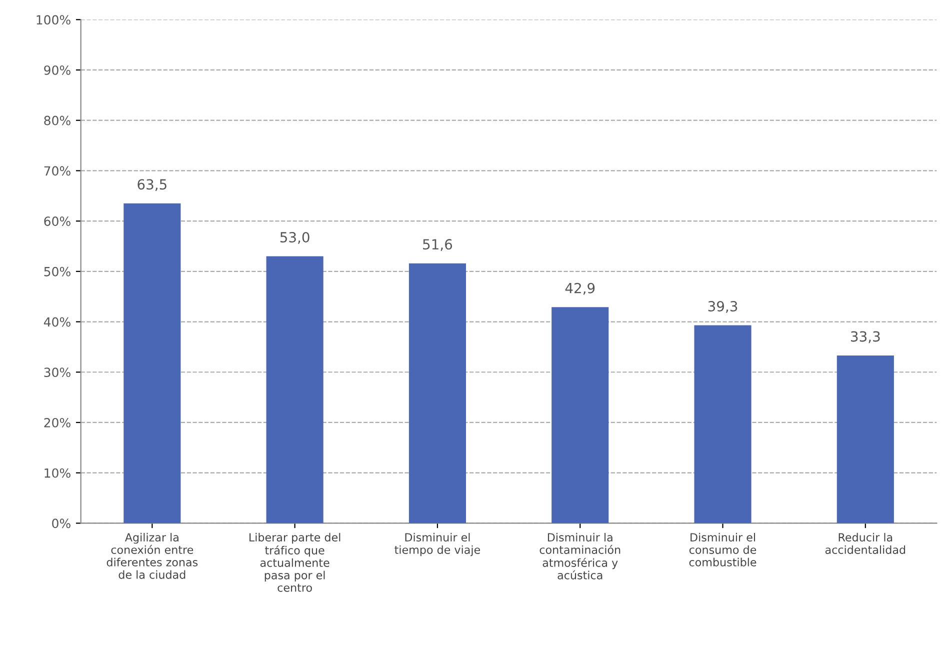 Image resolution: width=951 pixels, height=654 pixels. I want to click on y-tick-label: 0%, so click(61, 523).